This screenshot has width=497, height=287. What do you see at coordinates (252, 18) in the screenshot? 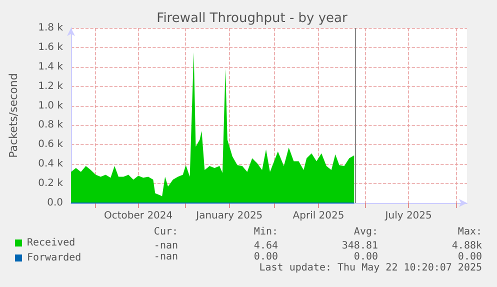
I see `chart-title: Firewall Throughput - by year` at bounding box center [252, 18].